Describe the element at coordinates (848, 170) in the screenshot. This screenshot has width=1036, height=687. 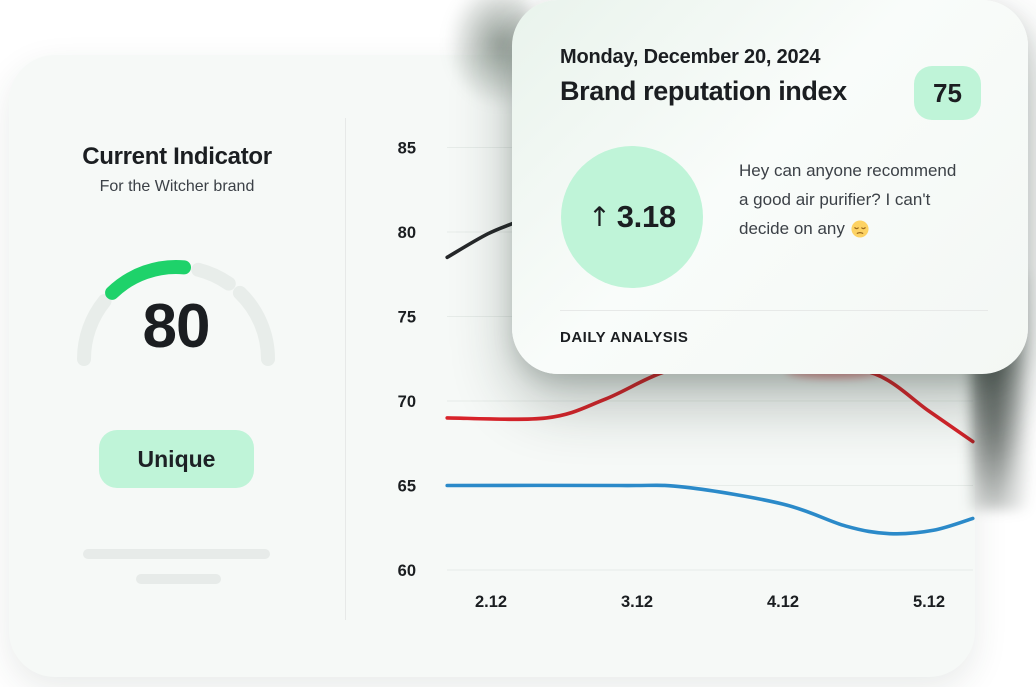
I see `message-line: Hey can anyone recommend` at that location.